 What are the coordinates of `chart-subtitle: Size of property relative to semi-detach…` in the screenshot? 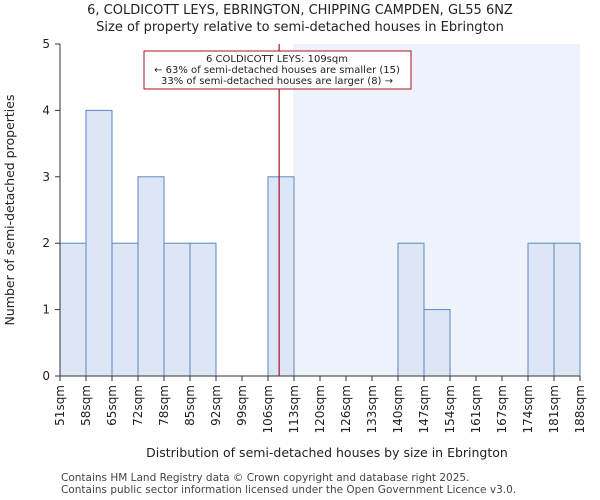 It's located at (300, 27).